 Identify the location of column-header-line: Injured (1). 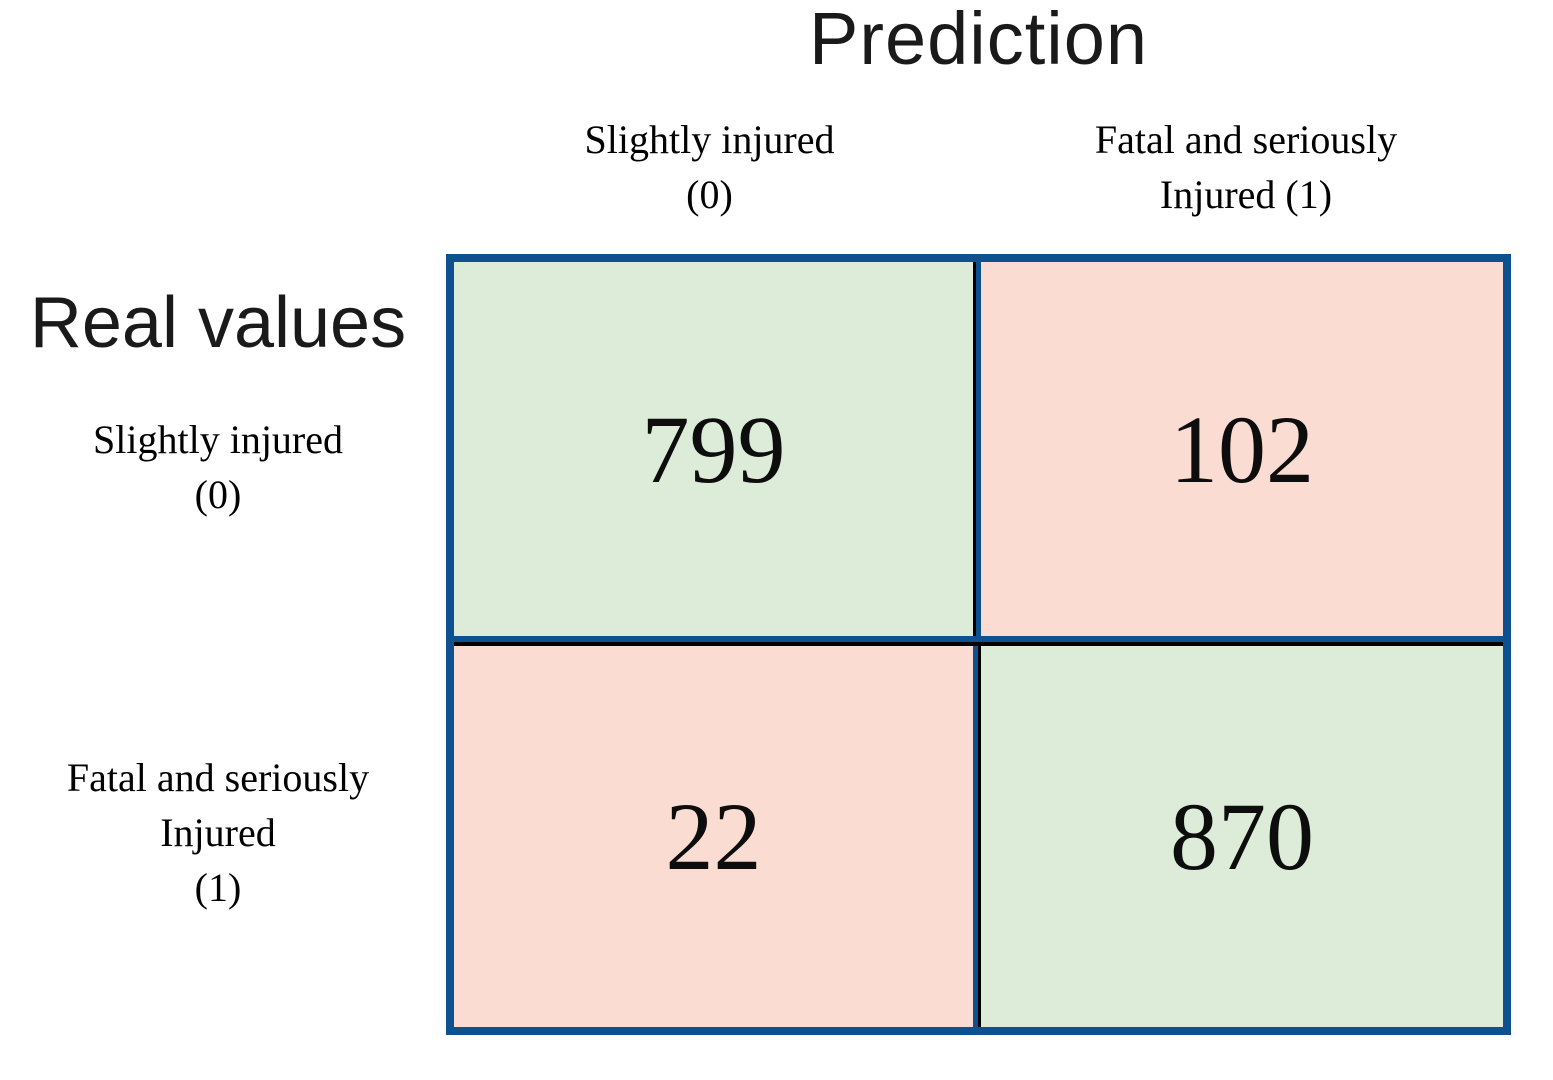
(1246, 195).